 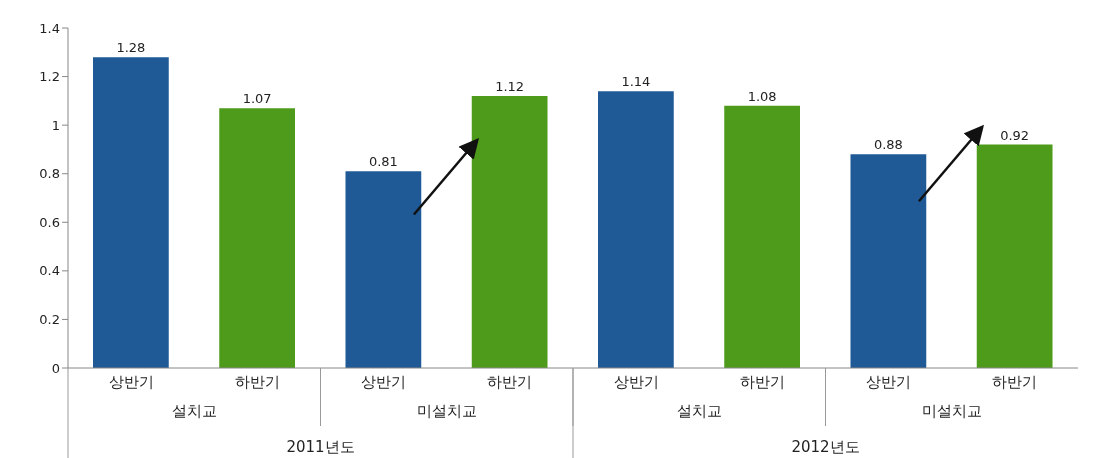 What do you see at coordinates (762, 96) in the screenshot?
I see `data-label: 1.08` at bounding box center [762, 96].